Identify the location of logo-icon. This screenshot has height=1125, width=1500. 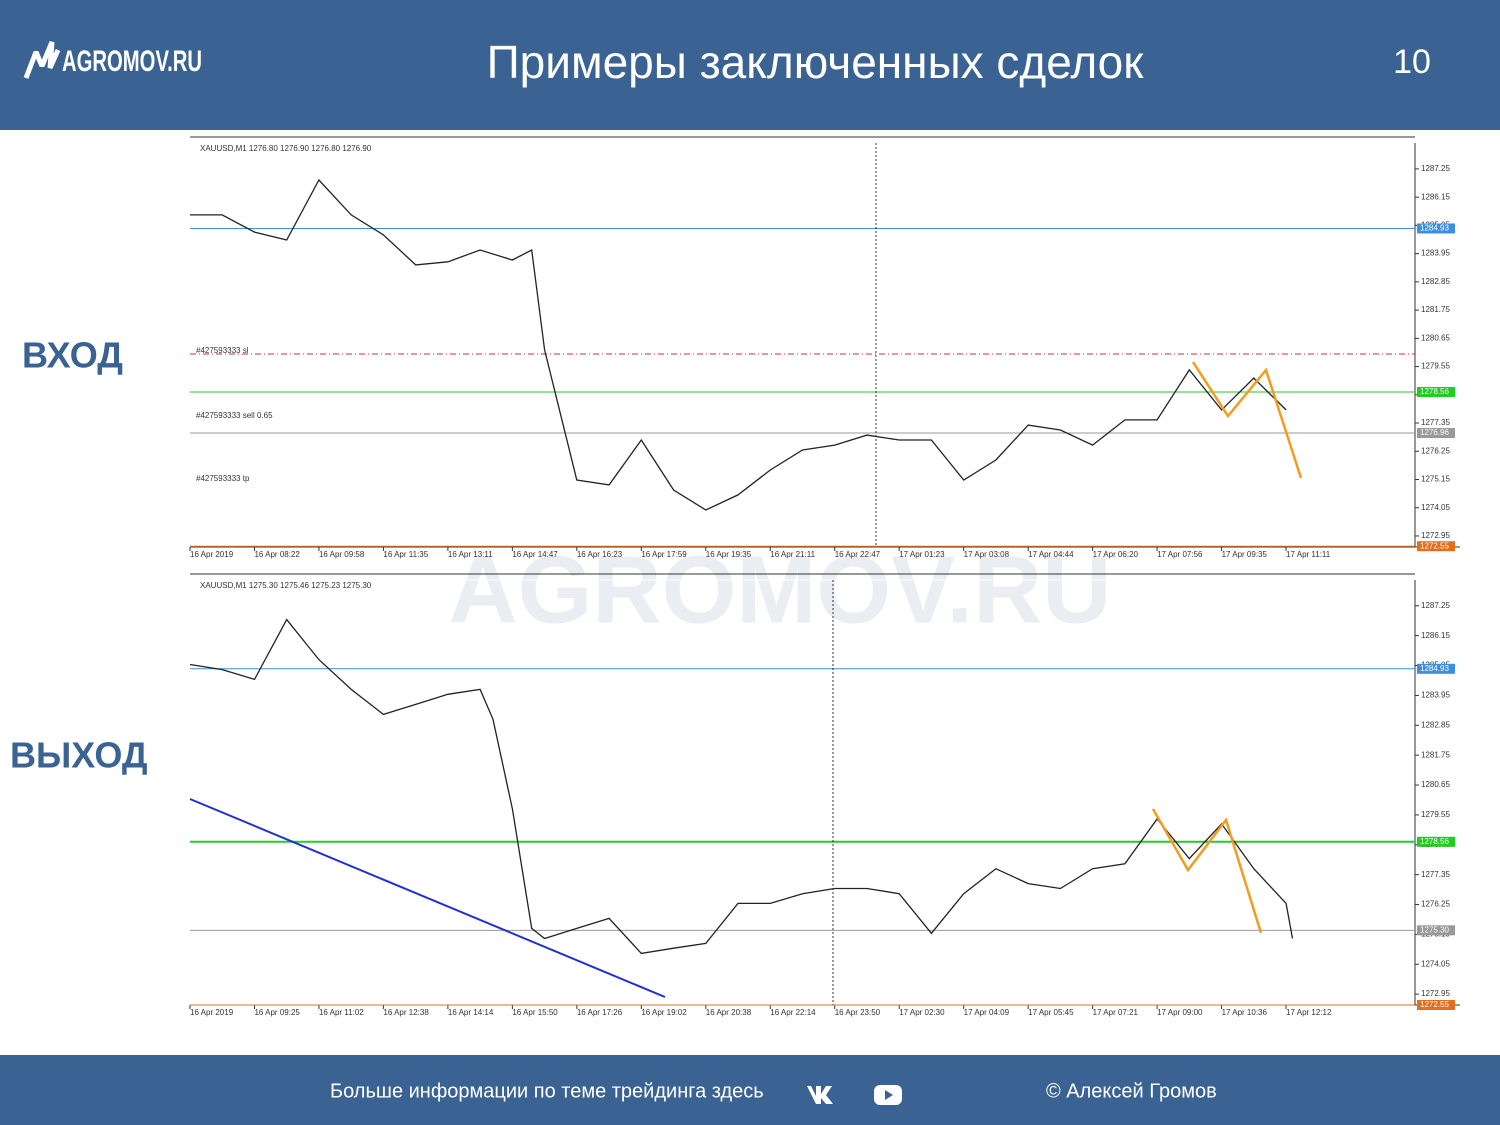
(42, 60).